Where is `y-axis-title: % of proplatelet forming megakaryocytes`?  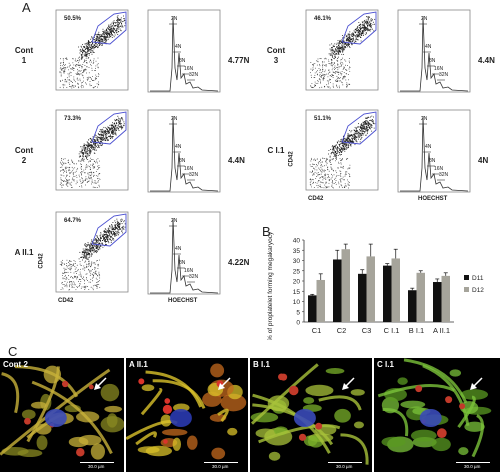 y-axis-title: % of proplatelet forming megakaryocytes is located at coordinates (270, 286).